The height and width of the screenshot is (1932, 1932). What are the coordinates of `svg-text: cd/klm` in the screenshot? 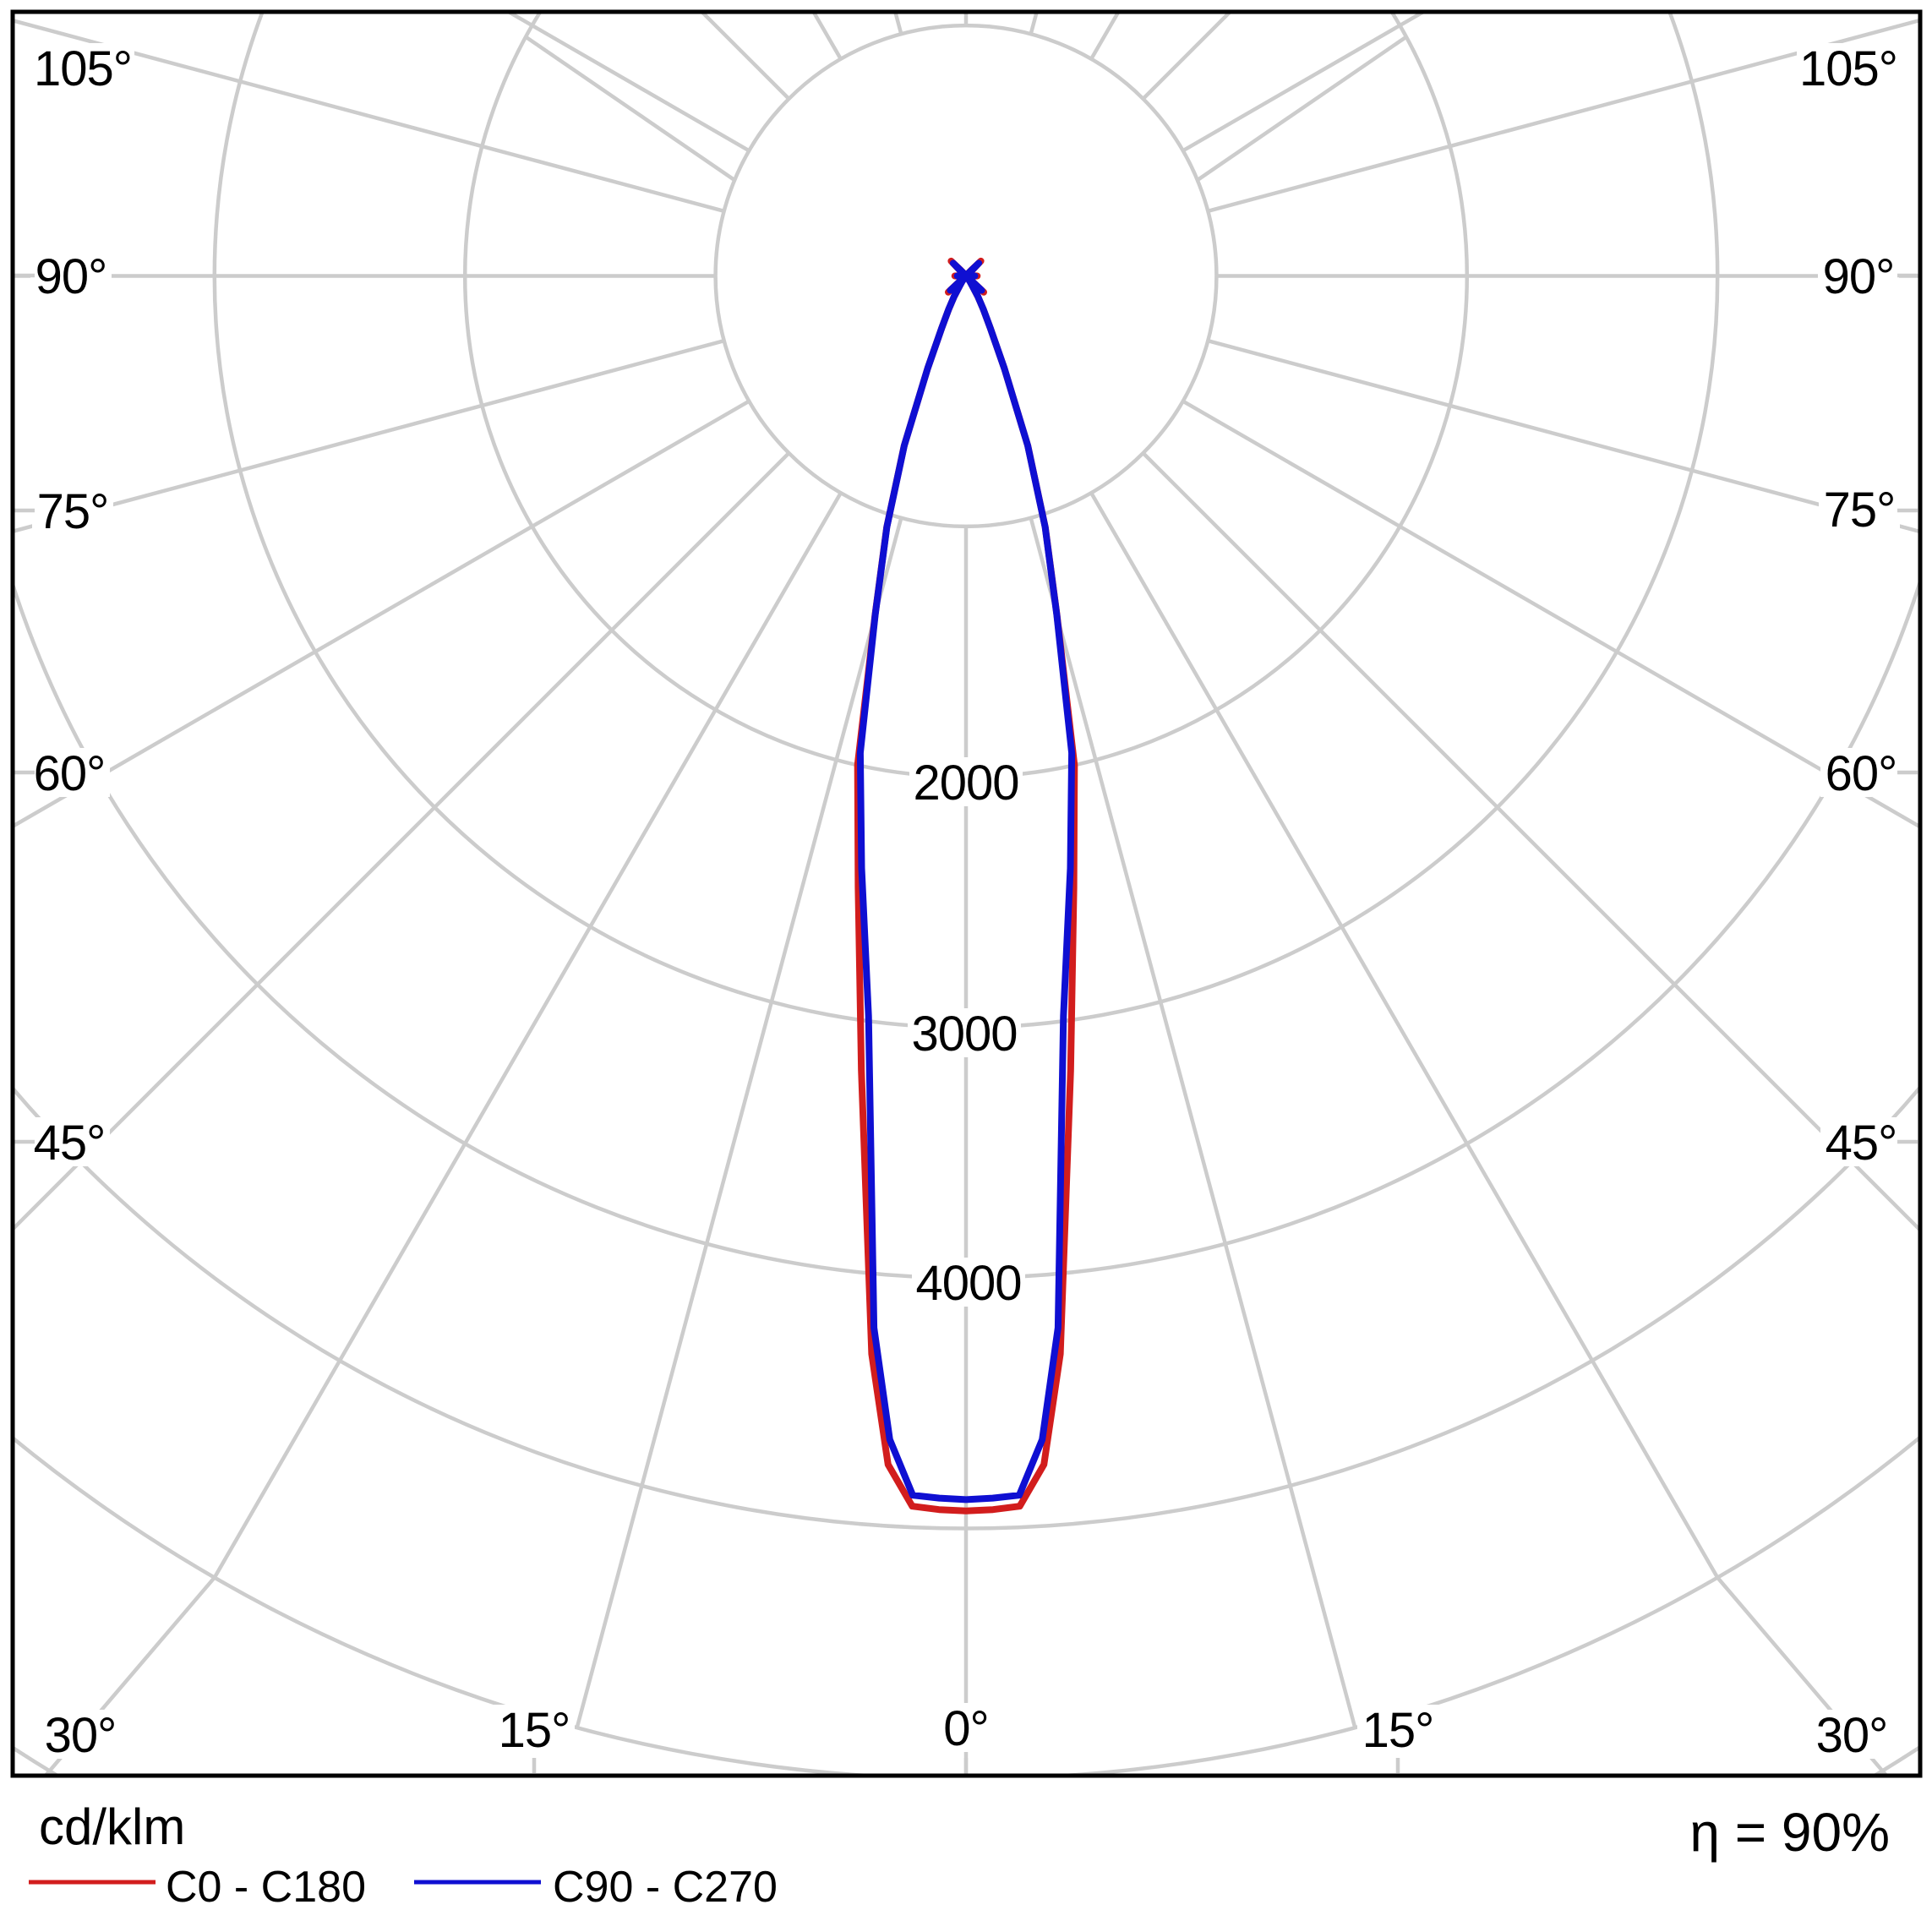 It's located at (112, 1826).